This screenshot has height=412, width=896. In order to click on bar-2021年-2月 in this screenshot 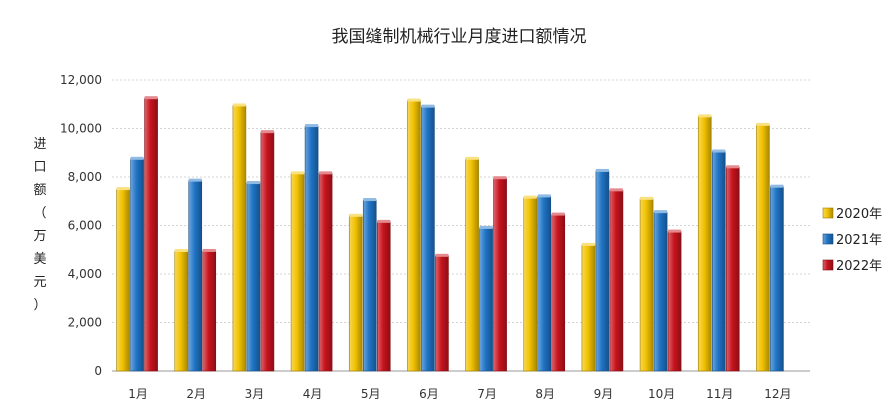, I will do `click(195, 276)`.